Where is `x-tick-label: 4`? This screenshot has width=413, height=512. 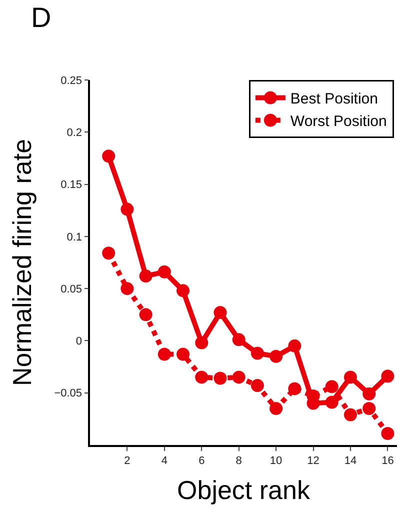
x-tick-label: 4 is located at coordinates (164, 460).